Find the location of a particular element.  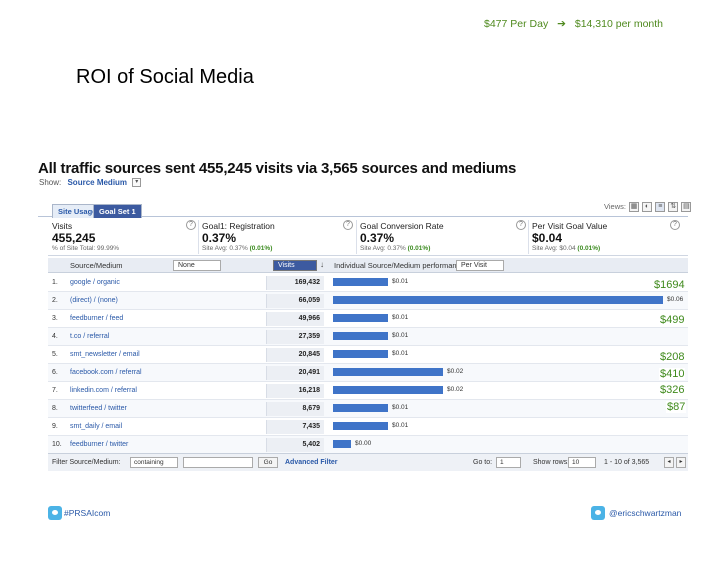

roi-annotation-twitterfeed: $87 is located at coordinates (676, 407).